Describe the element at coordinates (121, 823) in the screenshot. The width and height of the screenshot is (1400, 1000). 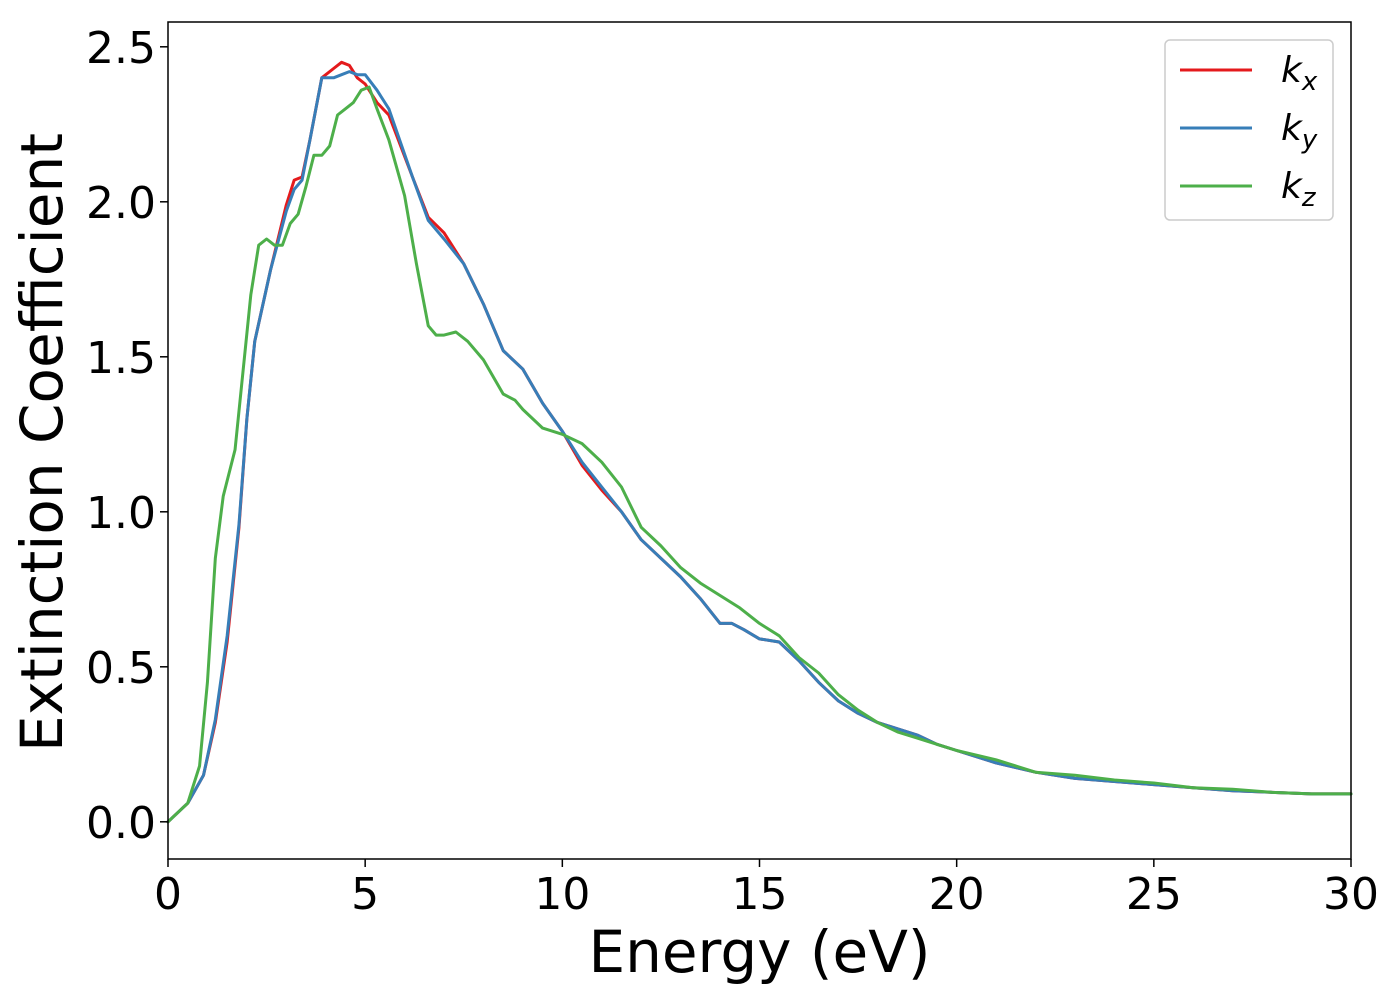
I see `y-tick-label: 0.0` at that location.